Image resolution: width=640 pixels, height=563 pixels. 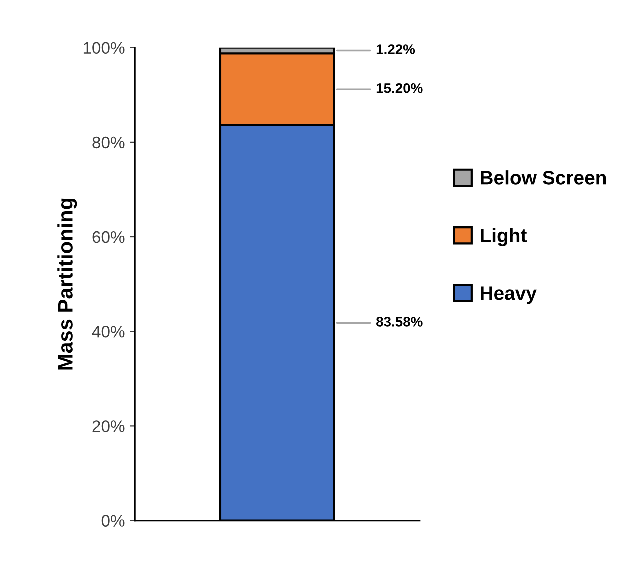 What do you see at coordinates (543, 177) in the screenshot?
I see `legend-label: Below Screen` at bounding box center [543, 177].